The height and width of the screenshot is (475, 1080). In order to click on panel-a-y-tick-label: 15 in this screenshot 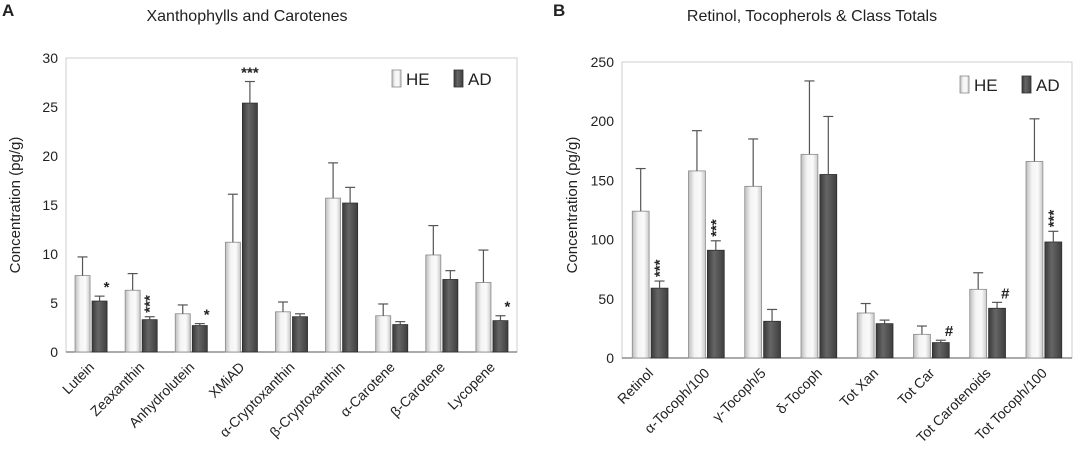, I will do `click(50, 205)`.